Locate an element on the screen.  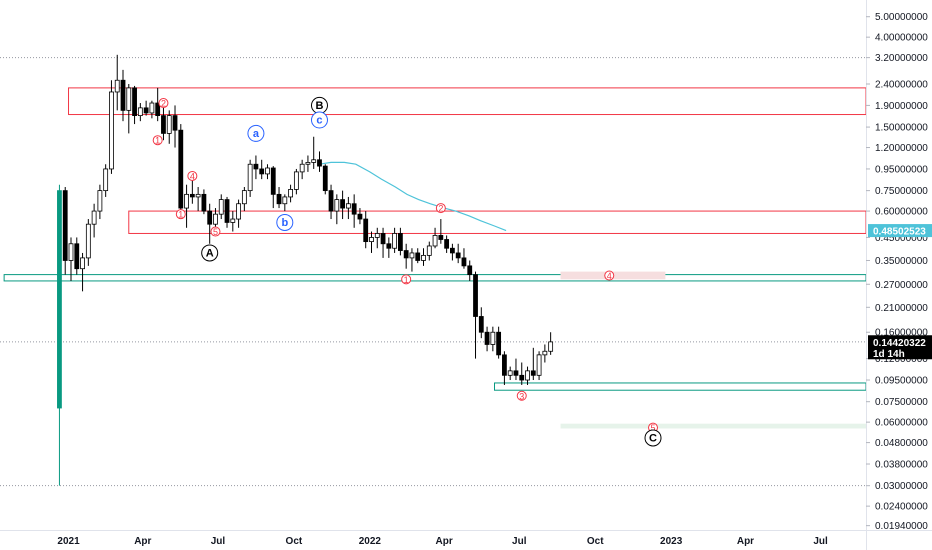
price-tag-box is located at coordinates (900, 347).